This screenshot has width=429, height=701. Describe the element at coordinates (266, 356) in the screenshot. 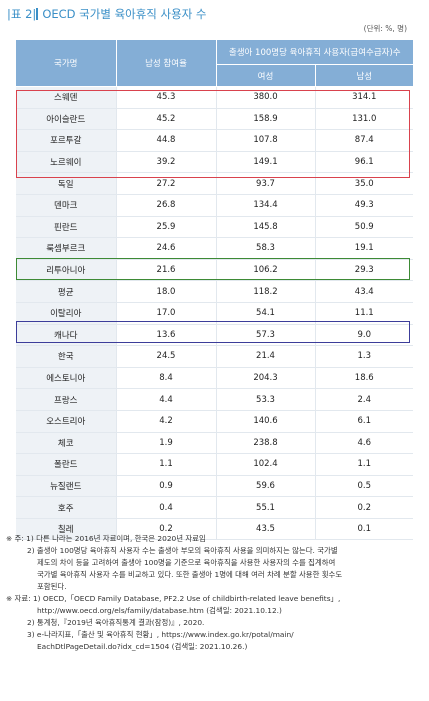

I see `female-count-cell: 21.4` at that location.